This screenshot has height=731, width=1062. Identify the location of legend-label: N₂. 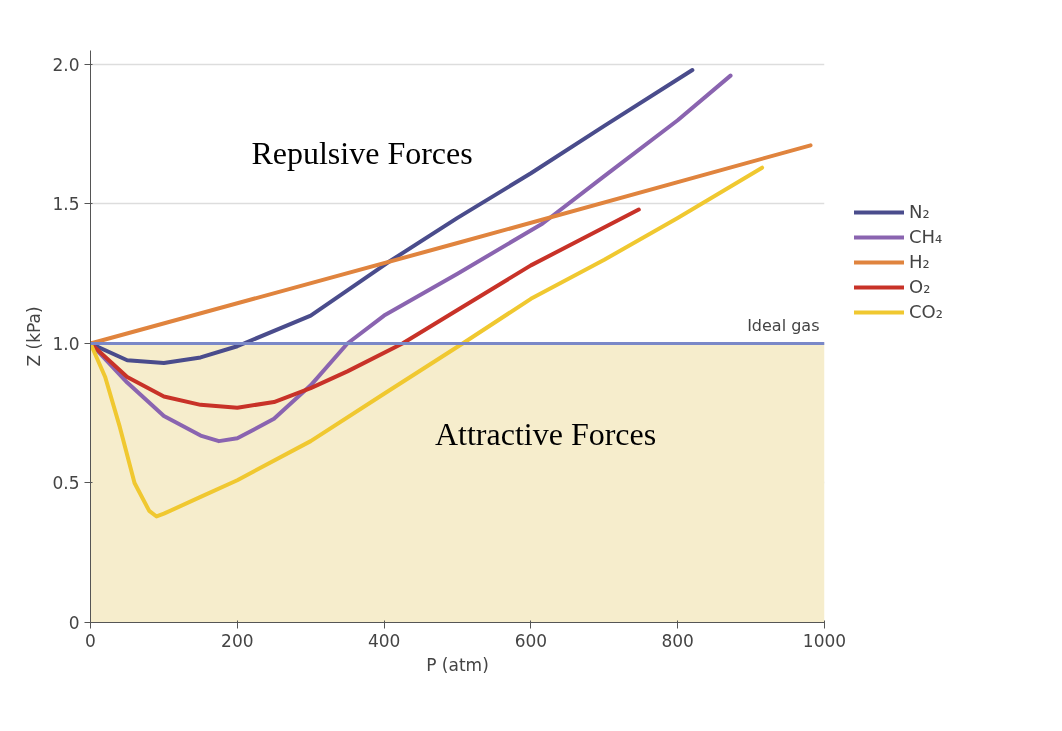
(919, 211).